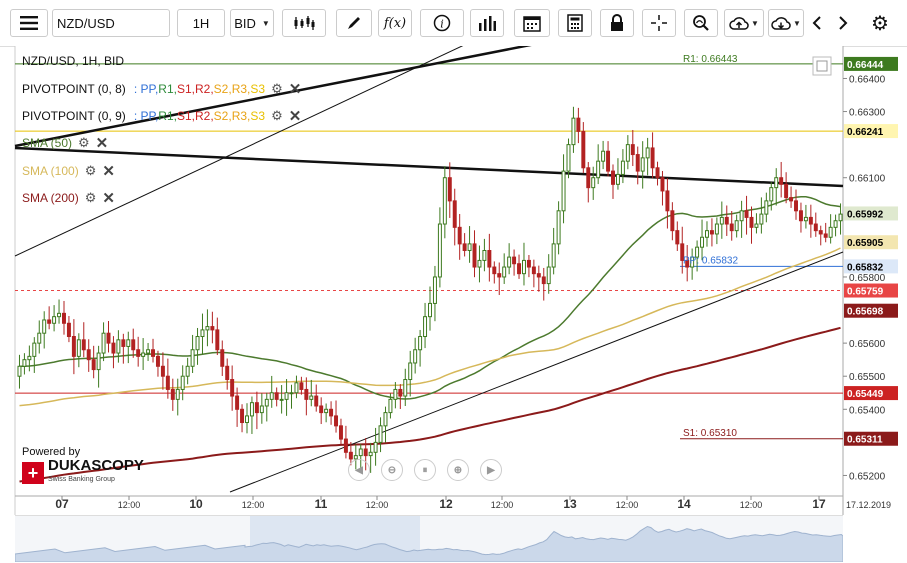 This screenshot has height=563, width=907. I want to click on y-tick-label: 0.66400, so click(867, 79).